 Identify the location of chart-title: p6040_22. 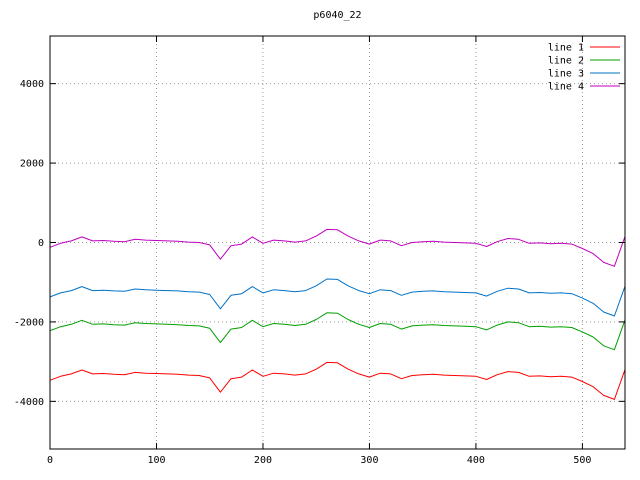
(337, 15).